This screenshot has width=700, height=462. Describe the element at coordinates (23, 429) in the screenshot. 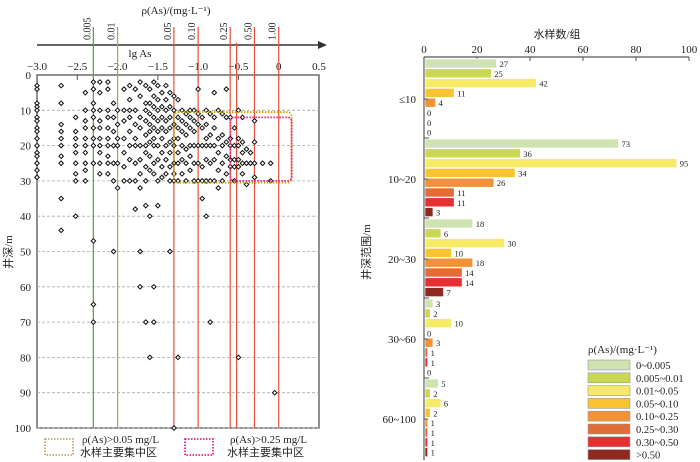

I see `y-tick-label: 100` at that location.